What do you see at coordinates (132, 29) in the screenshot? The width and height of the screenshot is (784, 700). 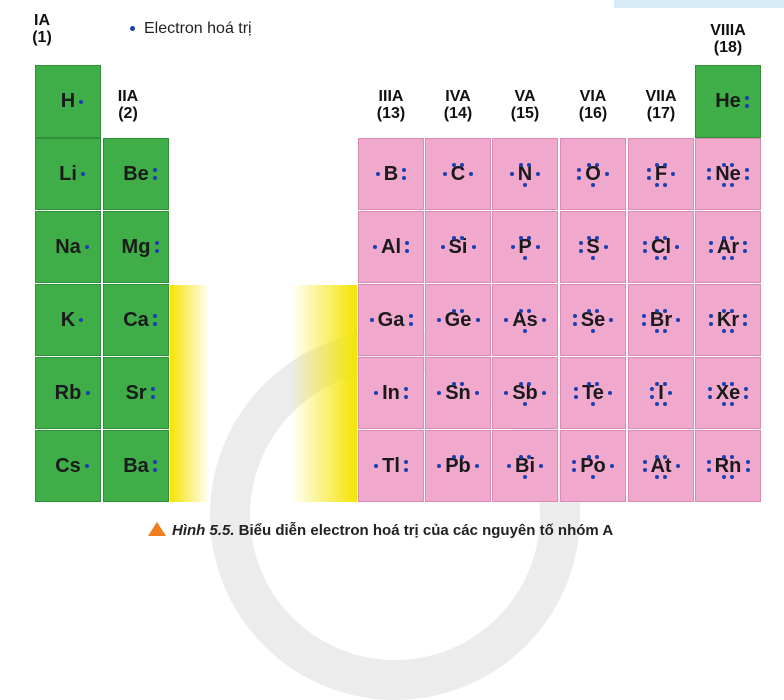 I see `electron-dot-icon` at bounding box center [132, 29].